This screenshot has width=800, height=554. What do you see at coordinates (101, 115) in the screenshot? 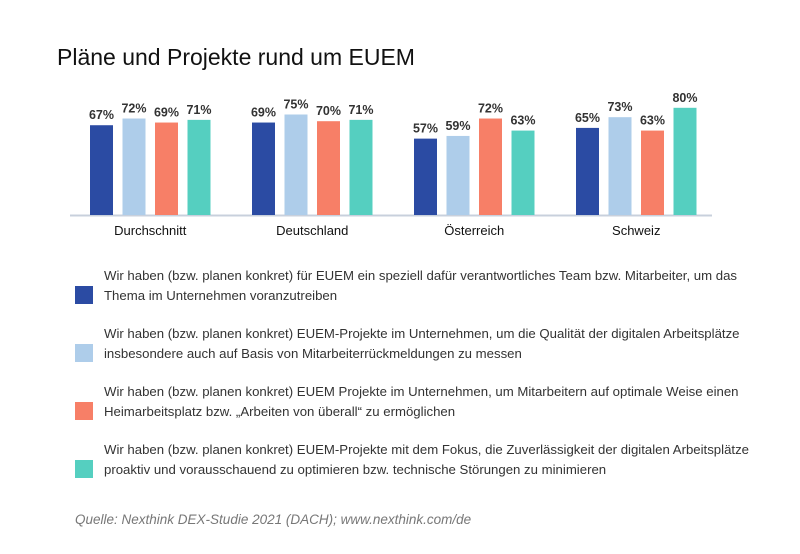
I see `data-label: 67%` at bounding box center [101, 115].